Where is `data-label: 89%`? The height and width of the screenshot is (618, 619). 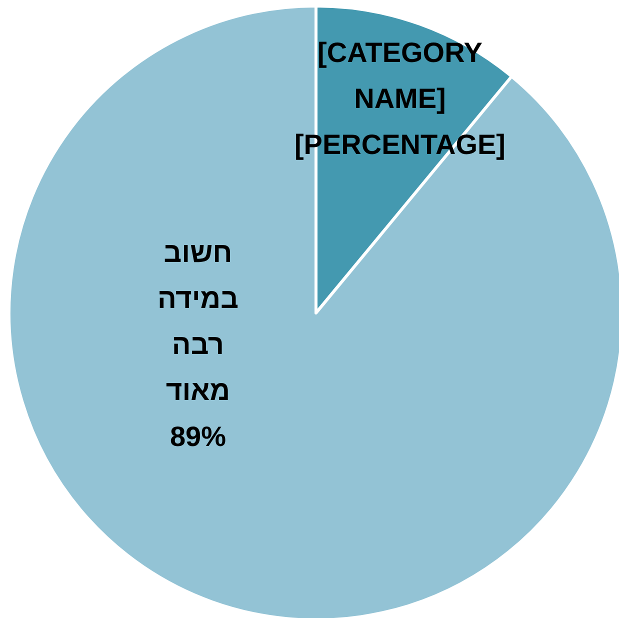 data-label: 89% is located at coordinates (198, 436).